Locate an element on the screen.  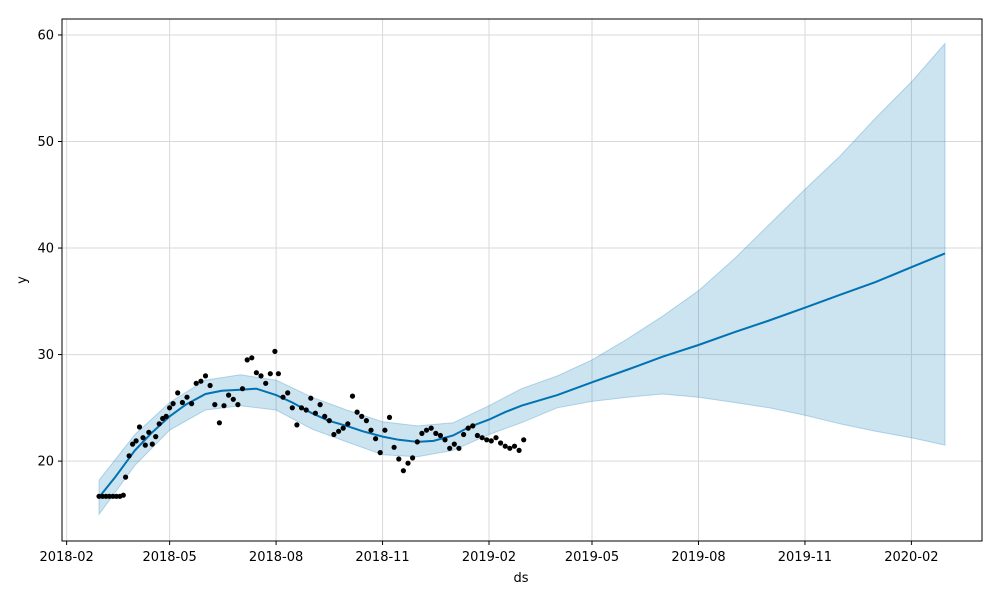
y-tick-label: 30 is located at coordinates (45, 355).